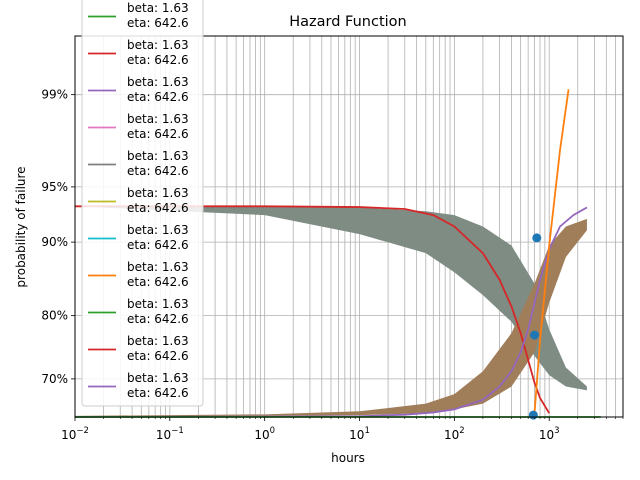 This screenshot has width=640, height=480. What do you see at coordinates (359, 434) in the screenshot?
I see `x-tick-label: 10¹` at bounding box center [359, 434].